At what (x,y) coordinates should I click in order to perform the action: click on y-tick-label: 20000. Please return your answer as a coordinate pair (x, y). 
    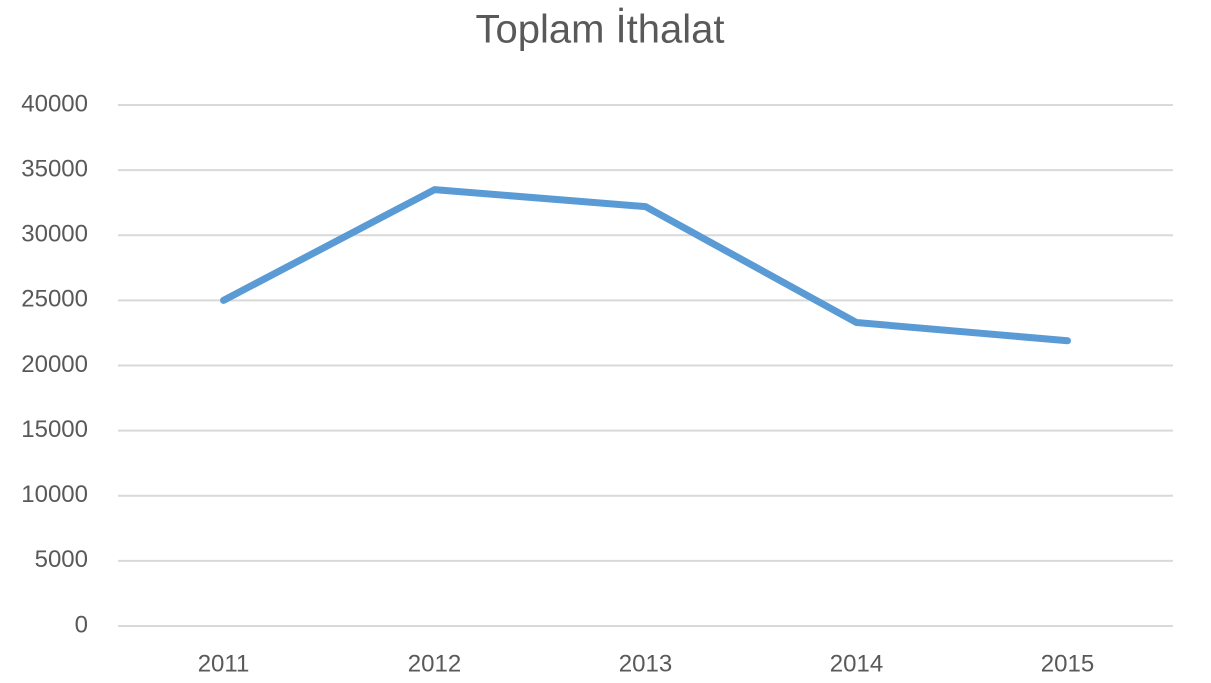
    Looking at the image, I should click on (54, 364).